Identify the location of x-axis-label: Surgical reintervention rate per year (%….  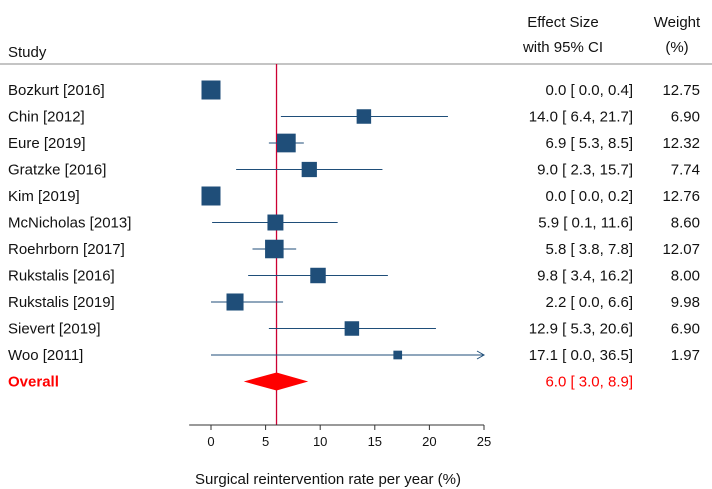
(328, 479).